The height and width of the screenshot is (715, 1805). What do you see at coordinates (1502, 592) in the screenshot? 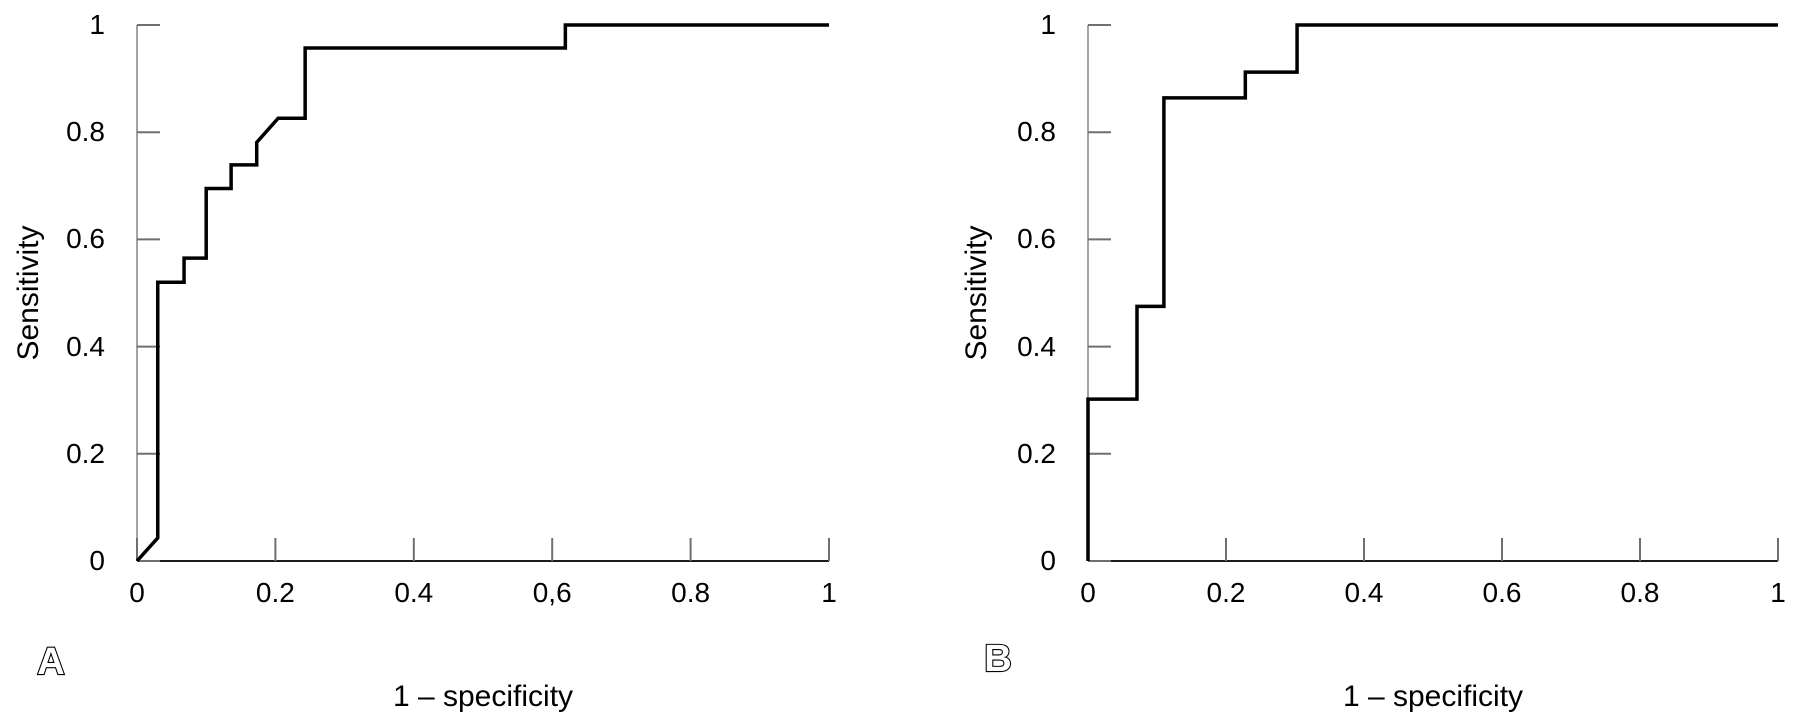
I see `x-tick-label: 0.6` at bounding box center [1502, 592].